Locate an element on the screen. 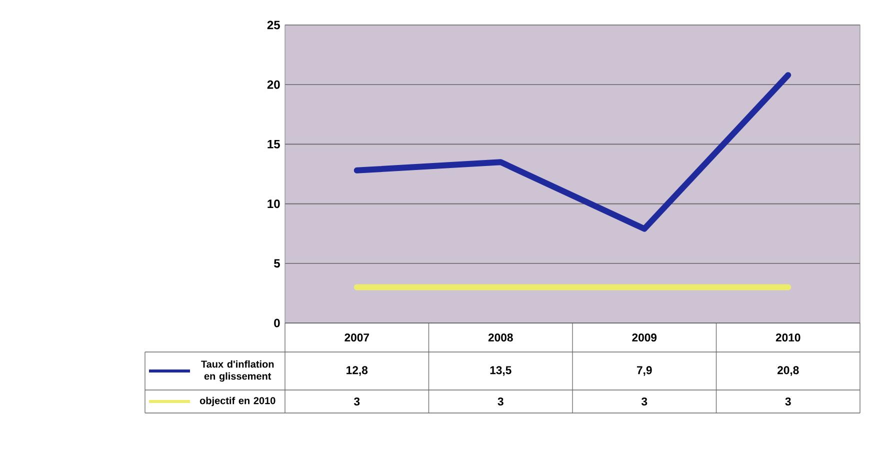 The height and width of the screenshot is (455, 886). data-label: 12,8 is located at coordinates (357, 371).